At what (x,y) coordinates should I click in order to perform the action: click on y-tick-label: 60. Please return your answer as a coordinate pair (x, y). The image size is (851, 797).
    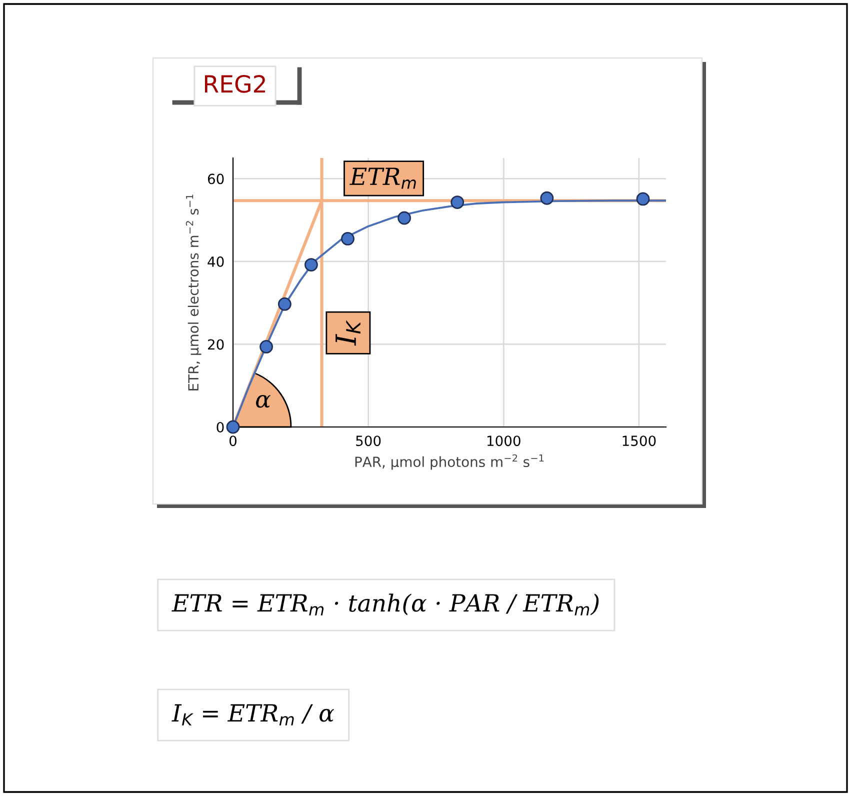
    Looking at the image, I should click on (216, 179).